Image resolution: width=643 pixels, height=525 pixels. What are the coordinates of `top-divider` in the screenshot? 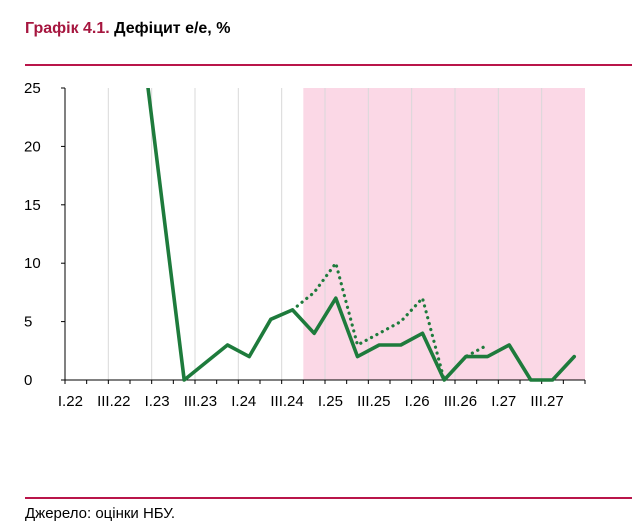 It's located at (328, 65).